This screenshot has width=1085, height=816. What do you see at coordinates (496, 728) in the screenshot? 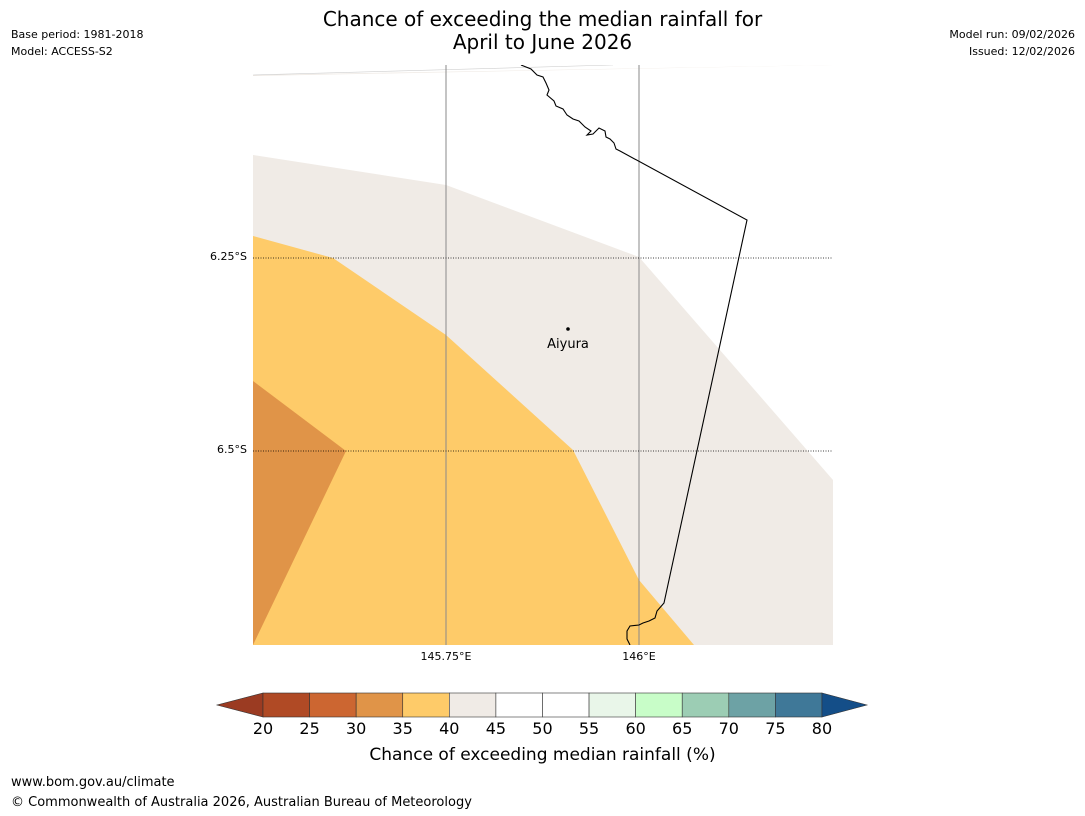
I see `colorbar-tick-label-45: 45` at bounding box center [496, 728].